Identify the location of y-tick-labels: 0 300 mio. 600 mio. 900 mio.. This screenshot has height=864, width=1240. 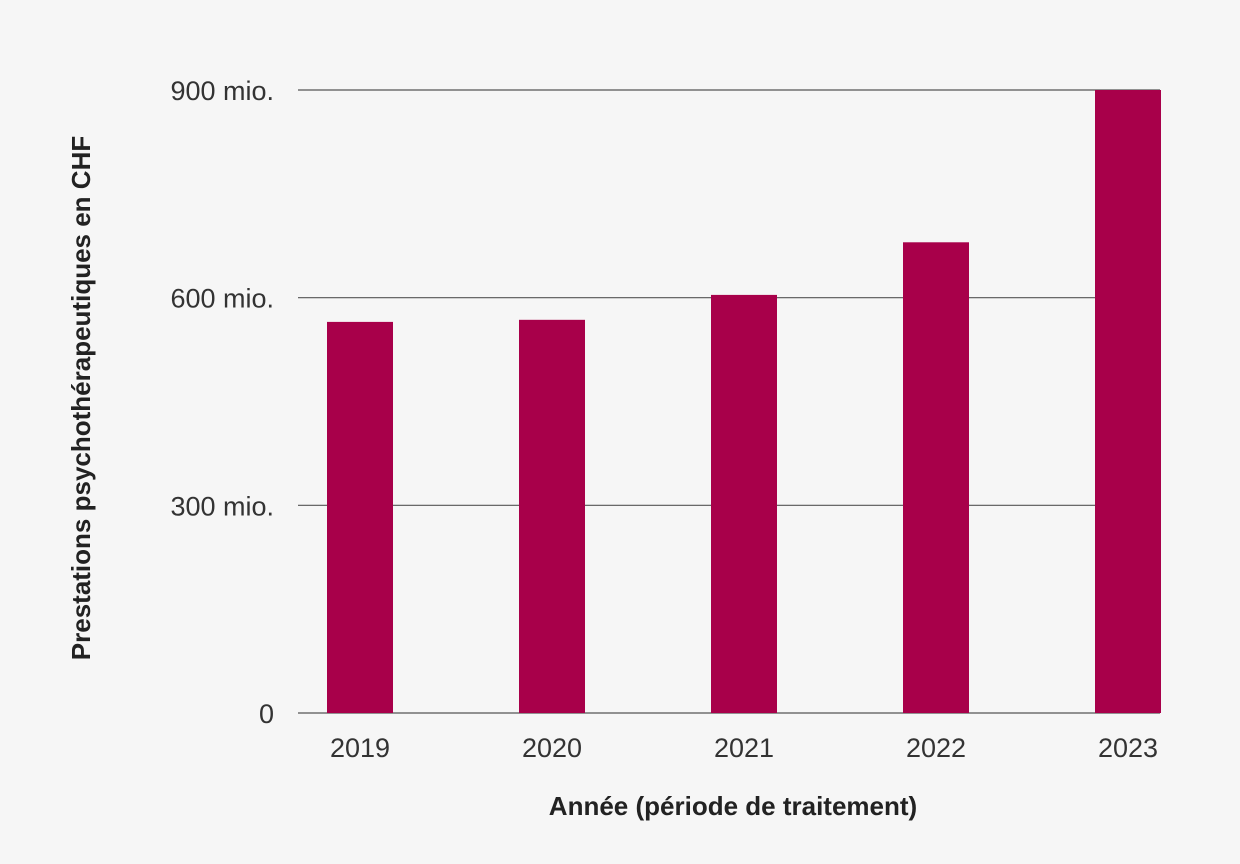
(222, 402).